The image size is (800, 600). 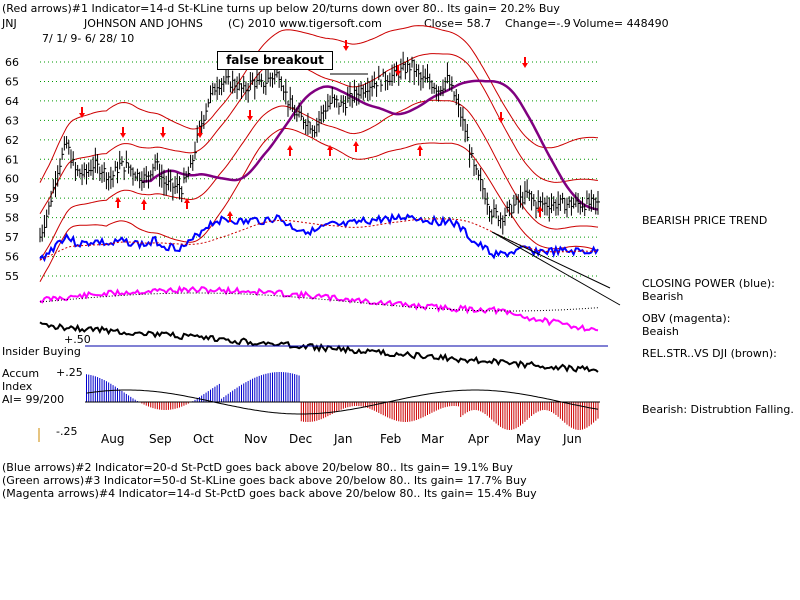 I want to click on ma-line, so click(x=370, y=145).